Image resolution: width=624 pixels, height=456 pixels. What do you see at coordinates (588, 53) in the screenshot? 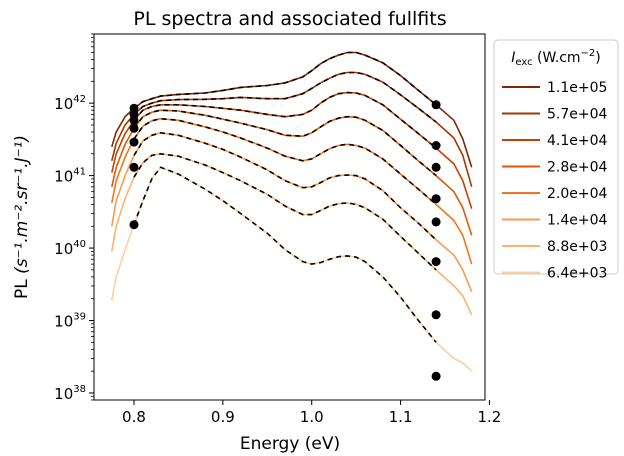
I see `legend-title-exp: −2` at bounding box center [588, 53].